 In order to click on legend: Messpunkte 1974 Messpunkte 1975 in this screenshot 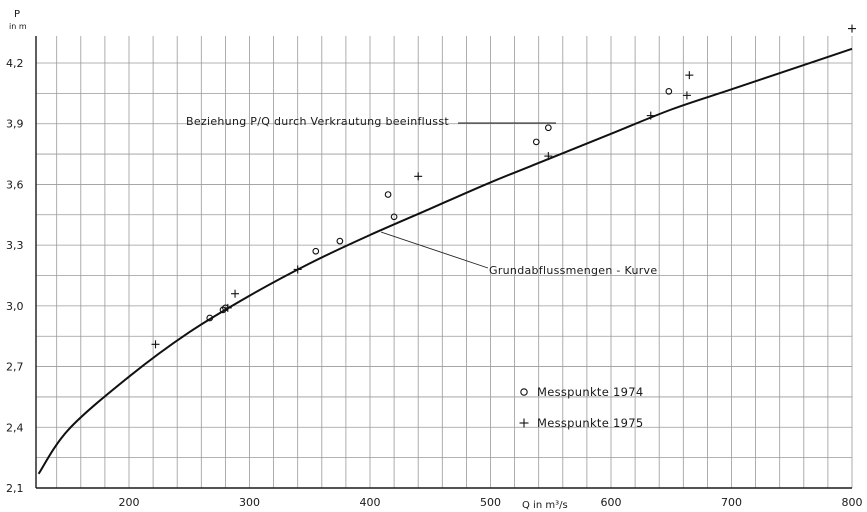, I will do `click(581, 407)`.